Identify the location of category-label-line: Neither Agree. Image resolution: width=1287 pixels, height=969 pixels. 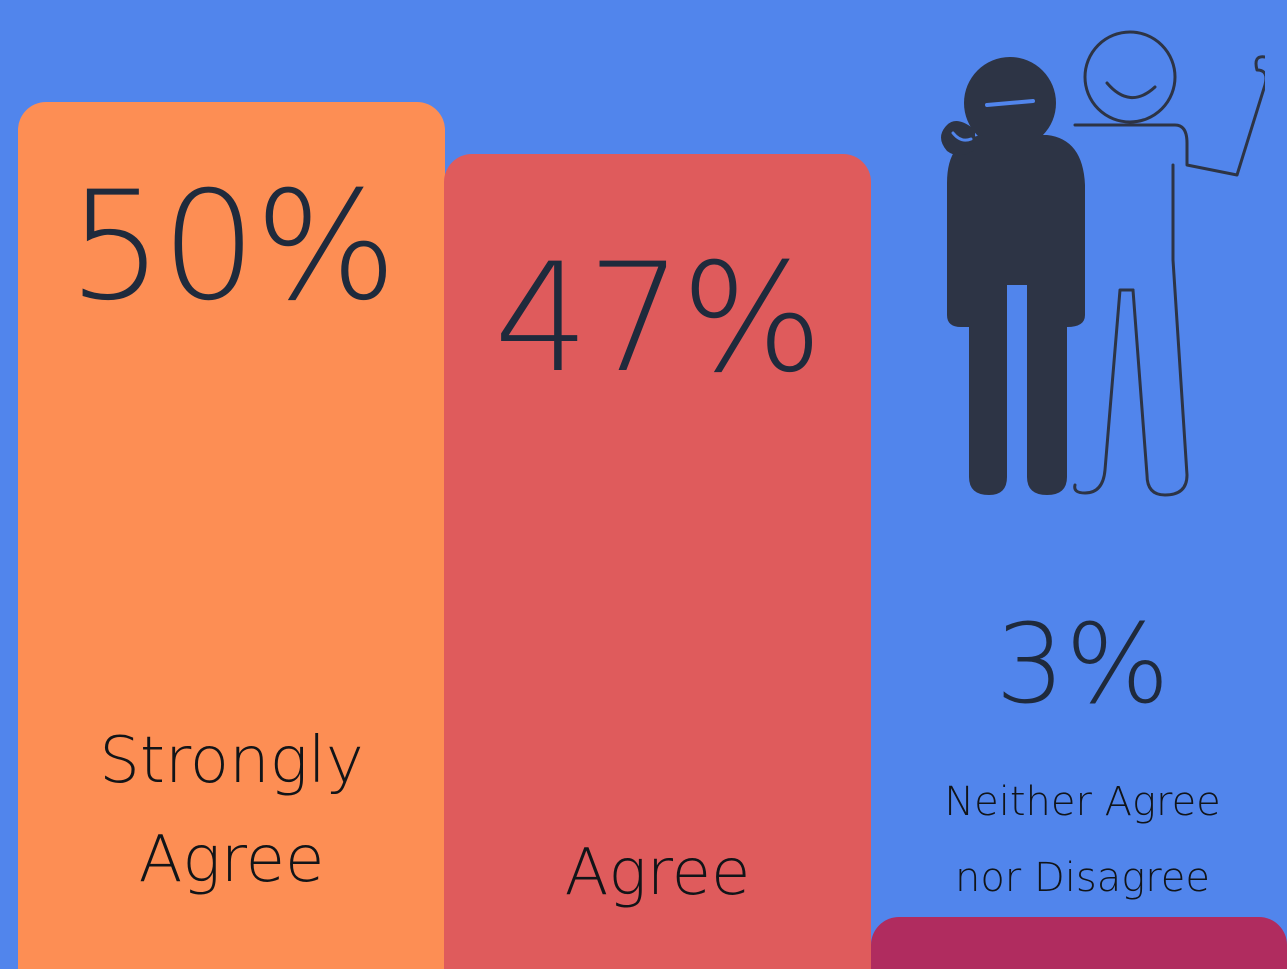
(1082, 802).